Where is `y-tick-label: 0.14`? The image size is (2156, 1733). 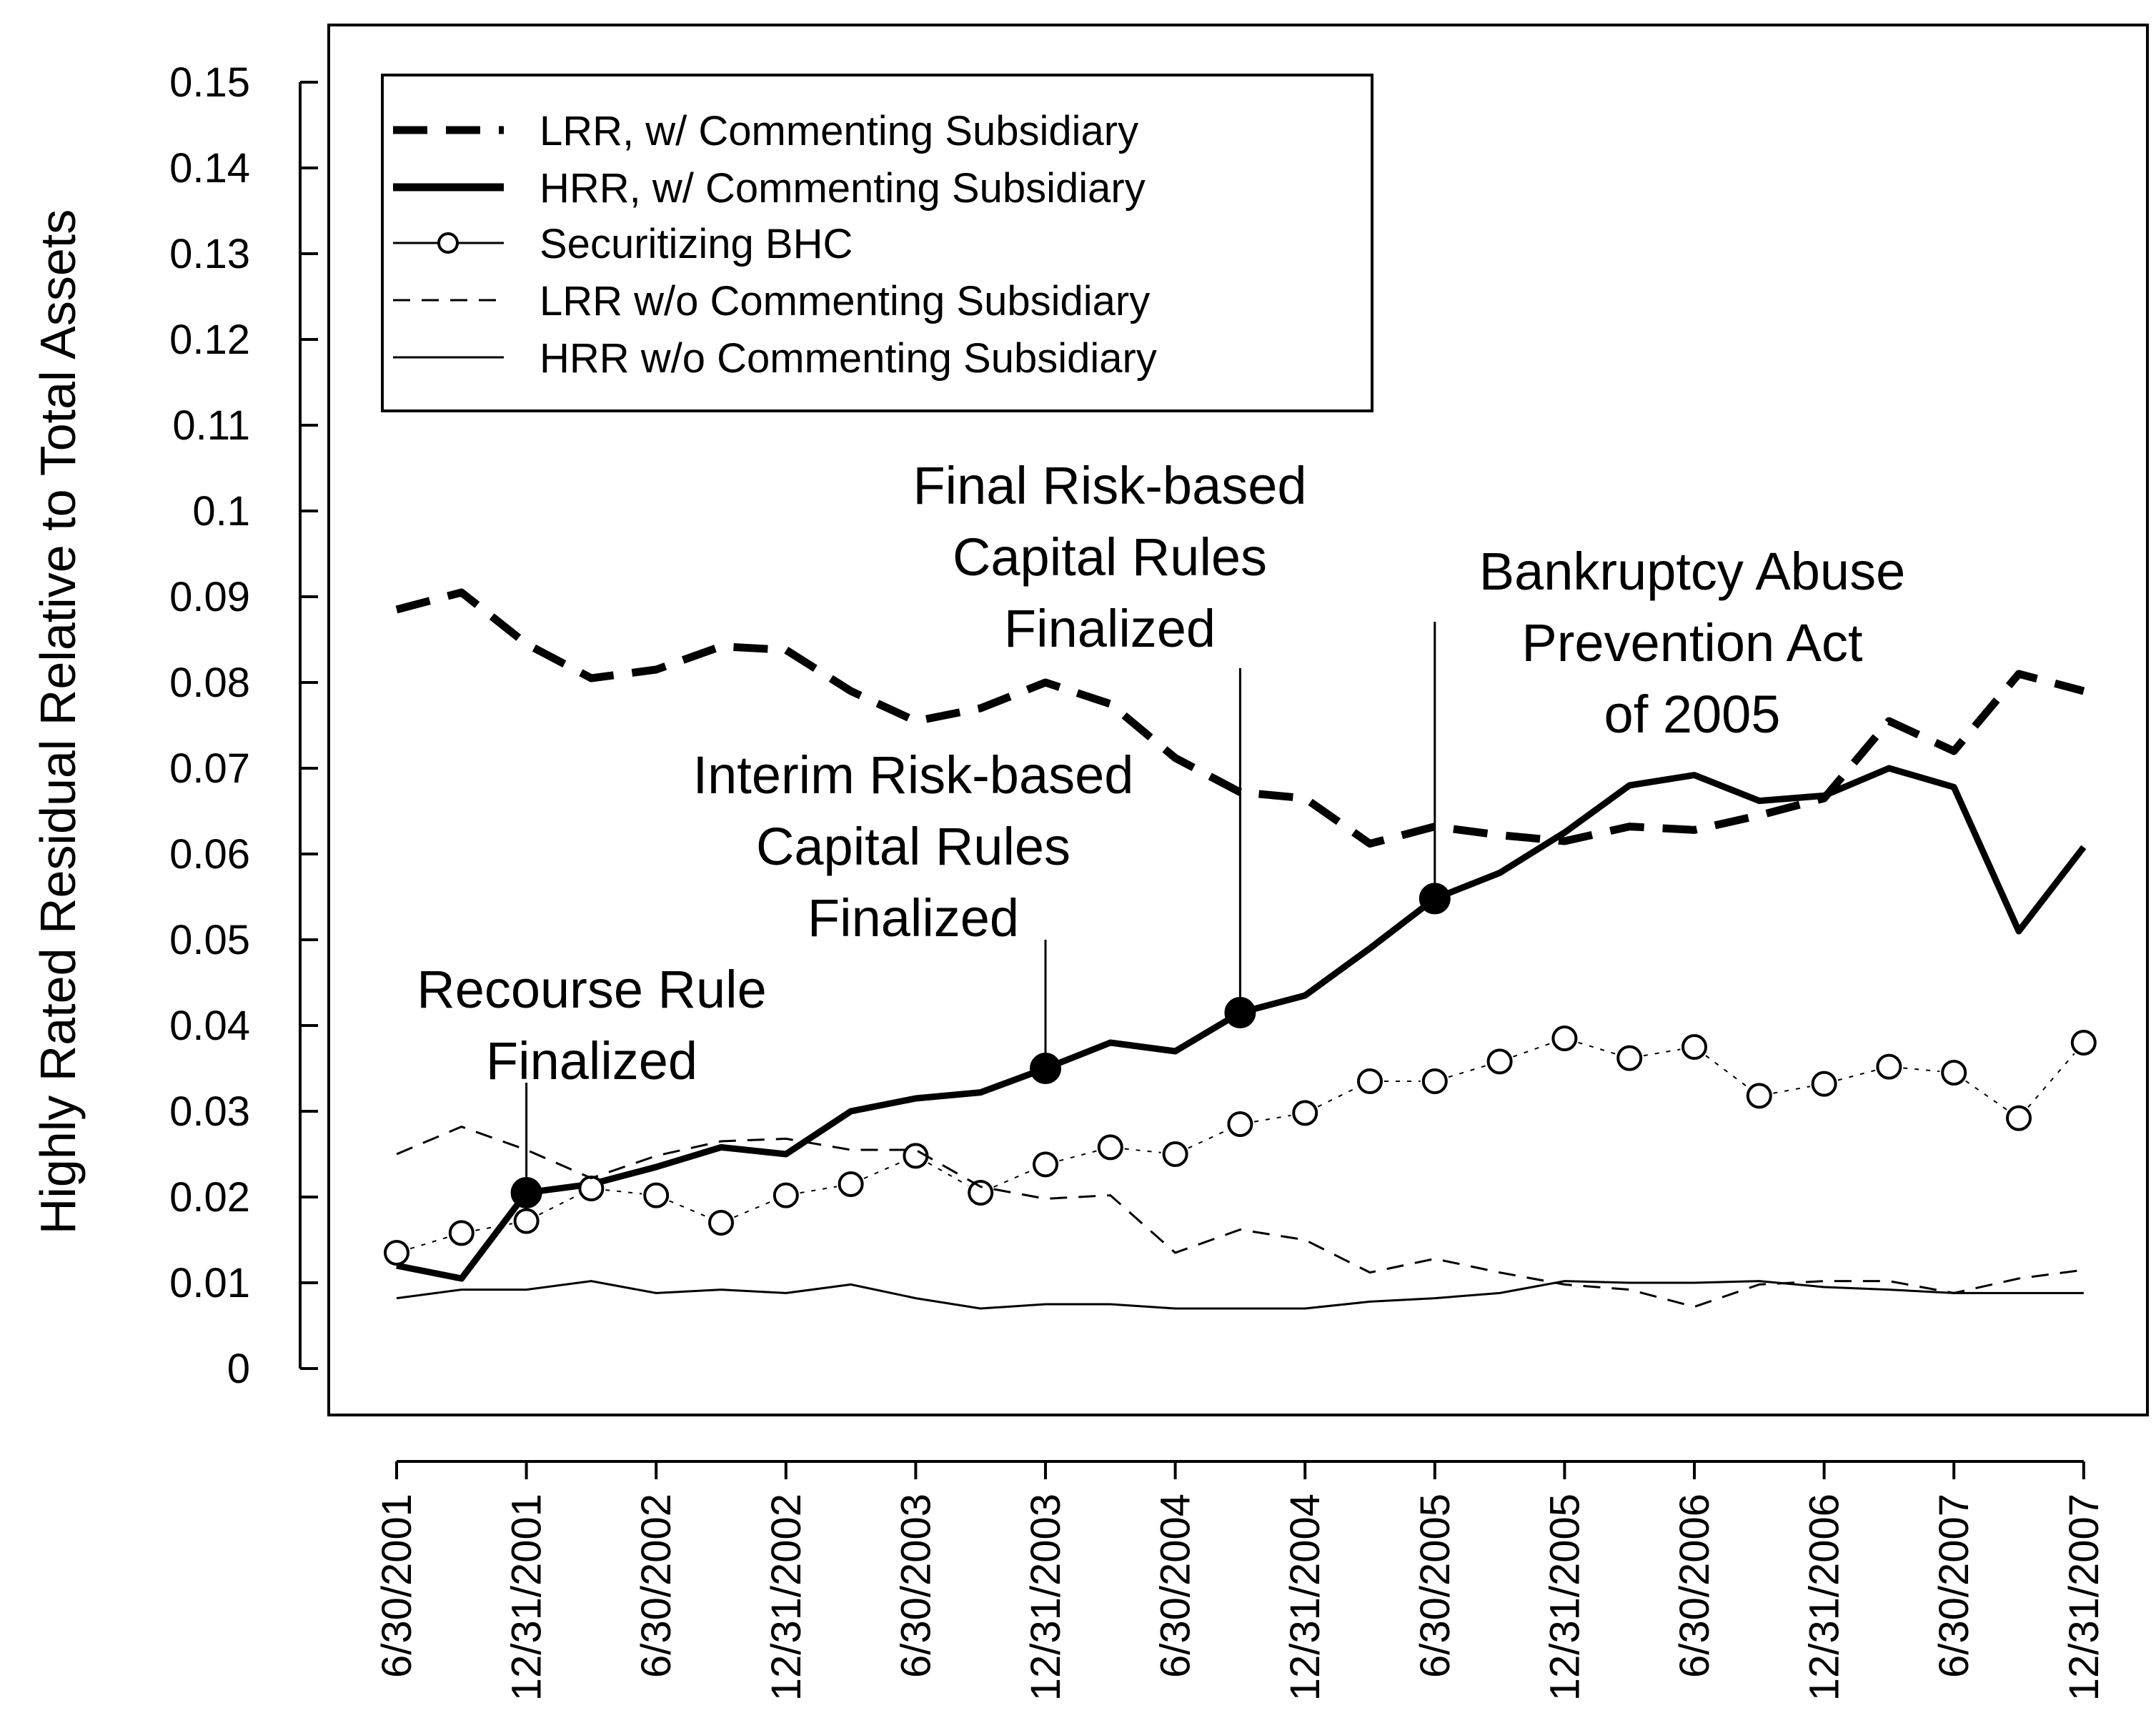
y-tick-label: 0.14 is located at coordinates (209, 168).